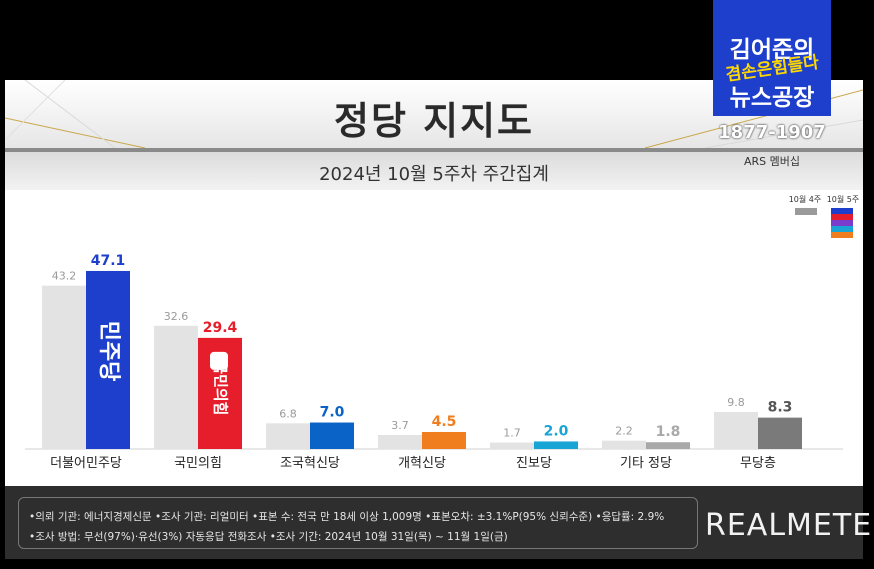 The width and height of the screenshot is (874, 569). What do you see at coordinates (772, 132) in the screenshot?
I see `hotline-number: 1877-1907` at bounding box center [772, 132].